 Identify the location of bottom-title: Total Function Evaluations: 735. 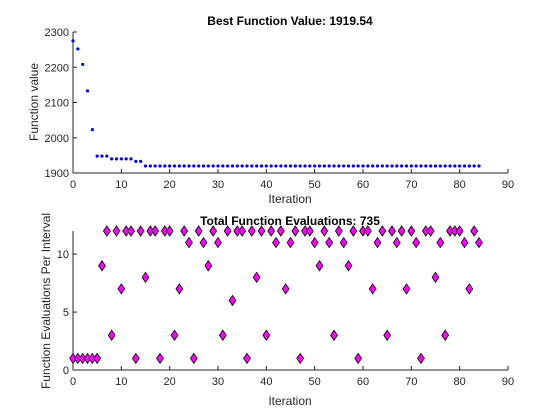
(290, 221).